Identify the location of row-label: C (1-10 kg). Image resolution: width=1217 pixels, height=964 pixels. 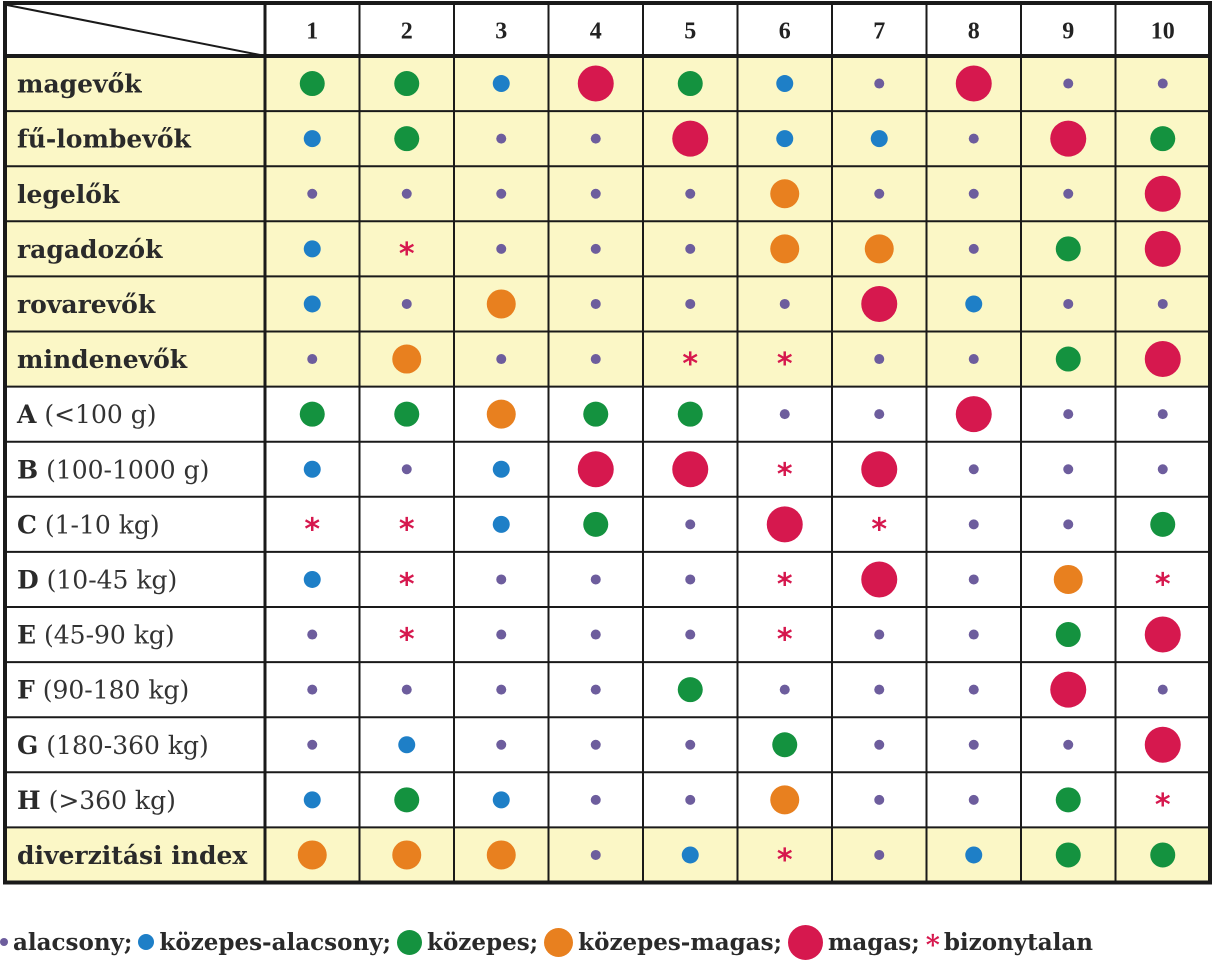
(88, 524).